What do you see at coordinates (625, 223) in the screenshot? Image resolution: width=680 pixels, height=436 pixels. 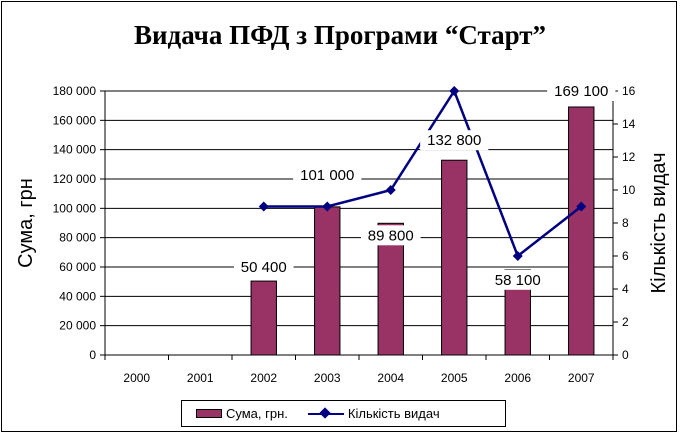 I see `y2-tick-label: 8` at bounding box center [625, 223].